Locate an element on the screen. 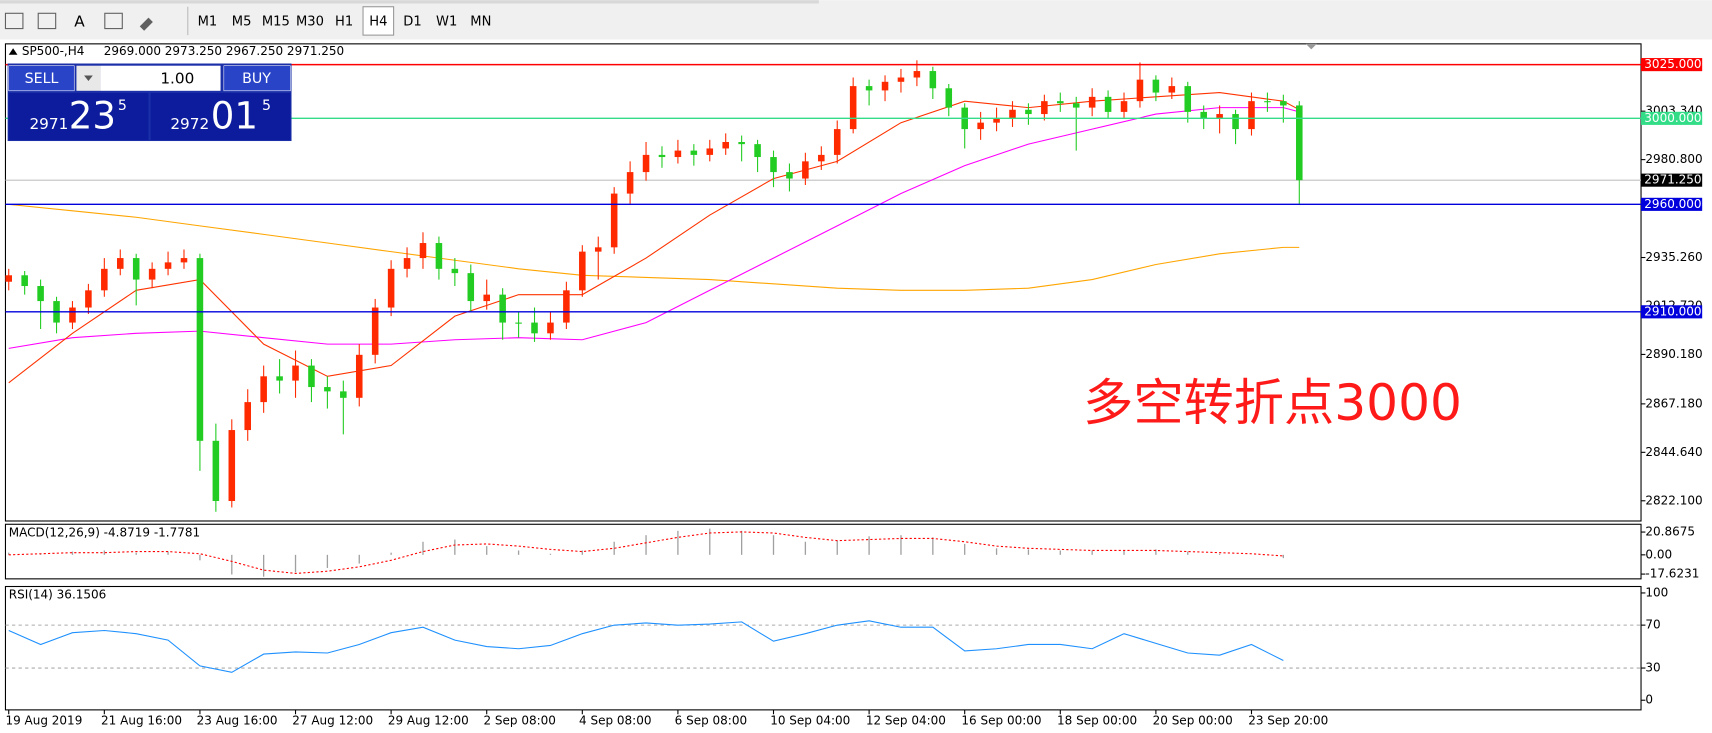  level-label: 3025.000 is located at coordinates (1672, 64).